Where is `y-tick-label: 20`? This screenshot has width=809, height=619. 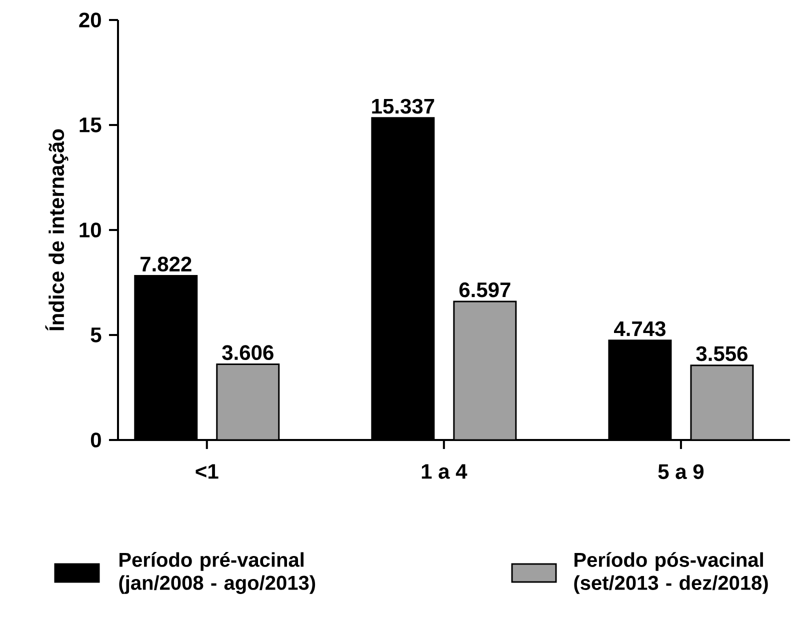 y-tick-label: 20 is located at coordinates (90, 20).